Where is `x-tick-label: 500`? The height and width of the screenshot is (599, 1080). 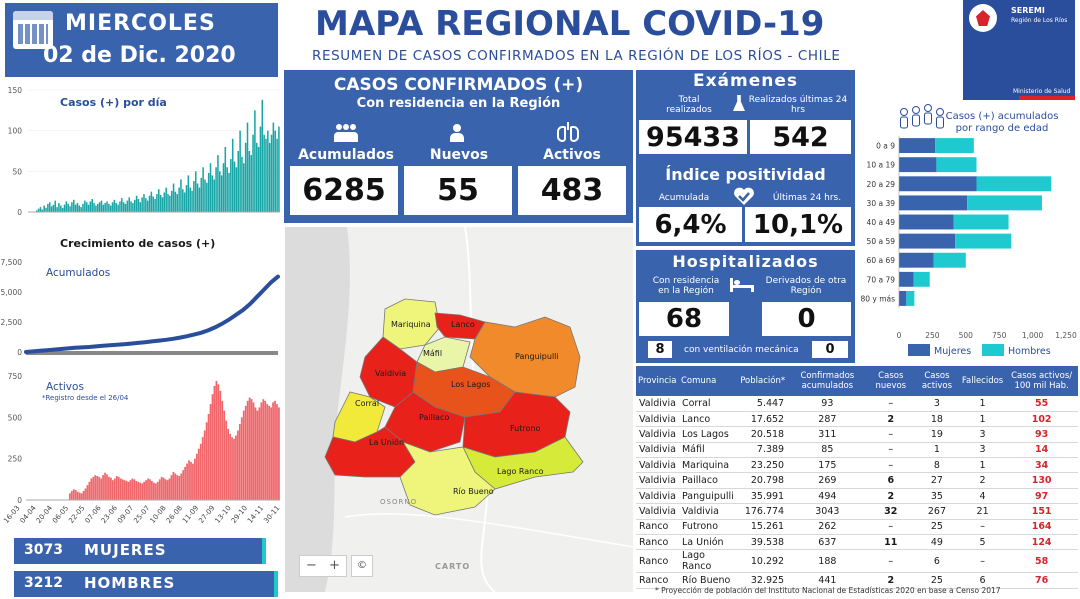
x-tick-label: 500 is located at coordinates (966, 335).